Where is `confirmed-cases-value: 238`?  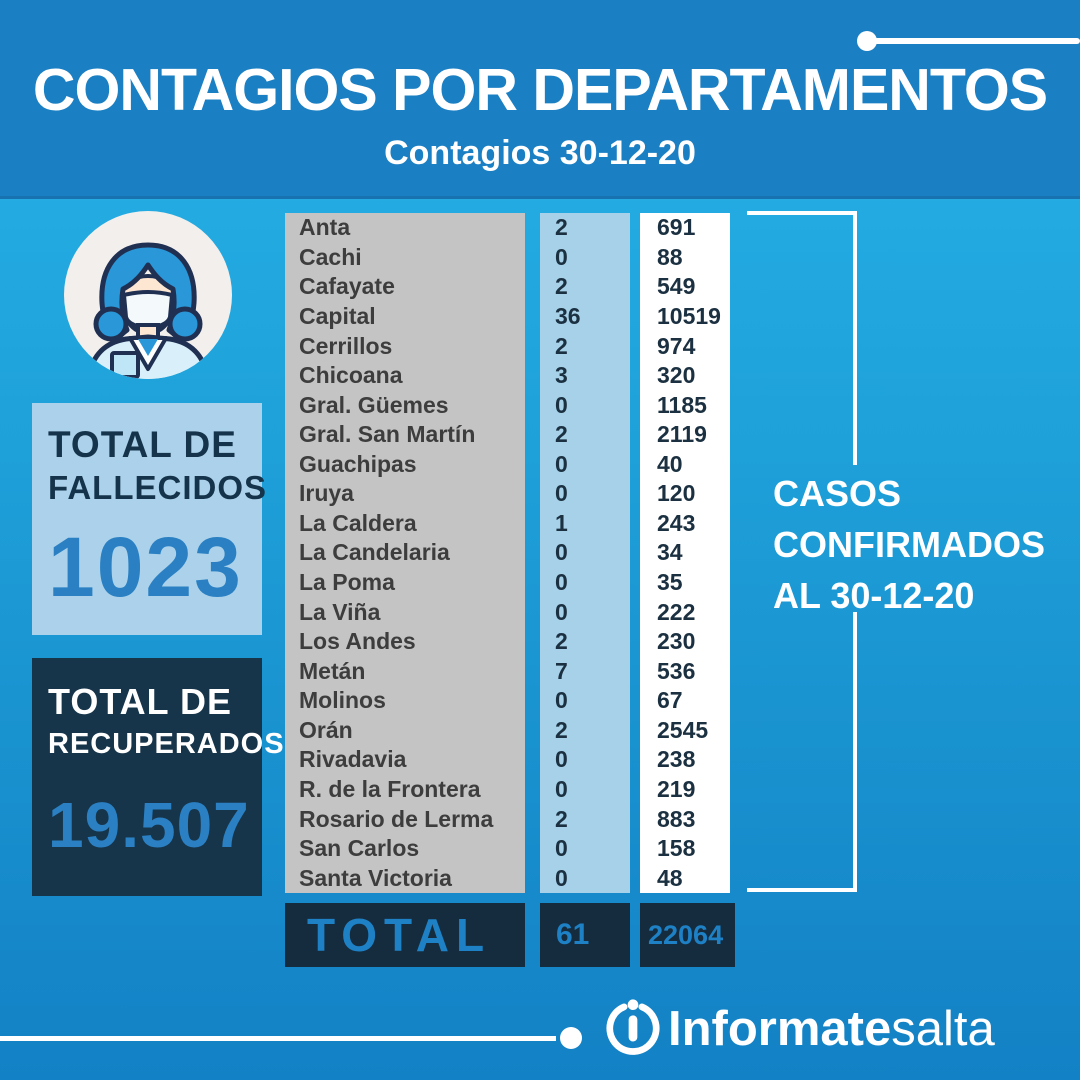 confirmed-cases-value: 238 is located at coordinates (676, 759).